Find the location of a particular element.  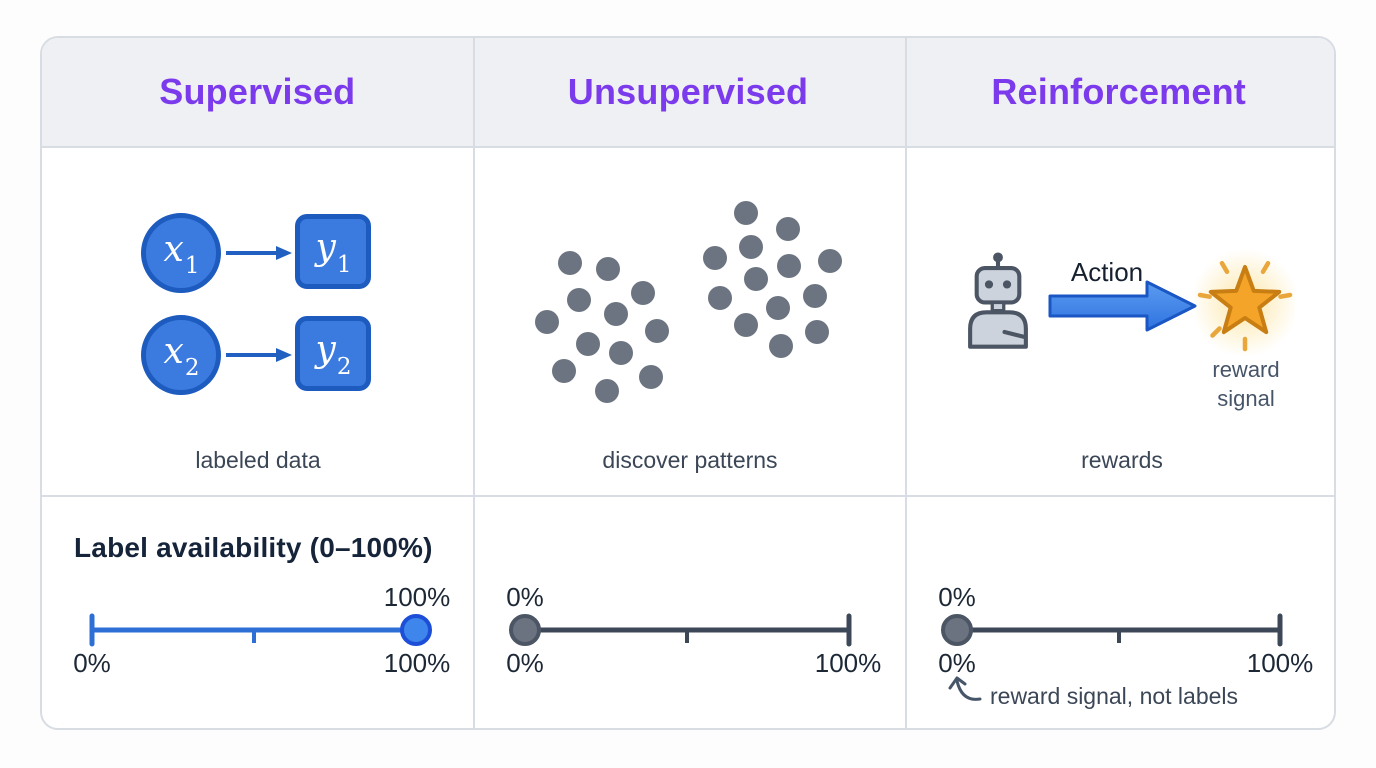

caption-unsupervised: discover patterns is located at coordinates (690, 460).